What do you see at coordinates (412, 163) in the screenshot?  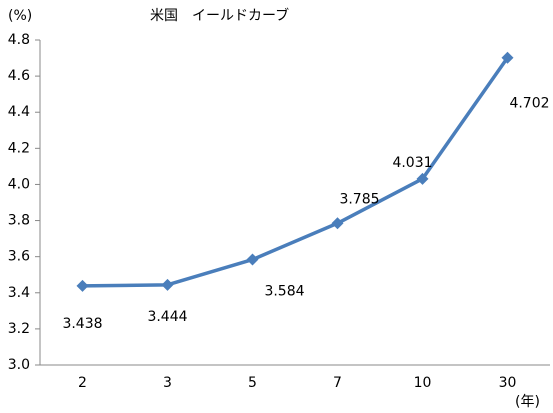 I see `data-label: 4.031` at bounding box center [412, 163].